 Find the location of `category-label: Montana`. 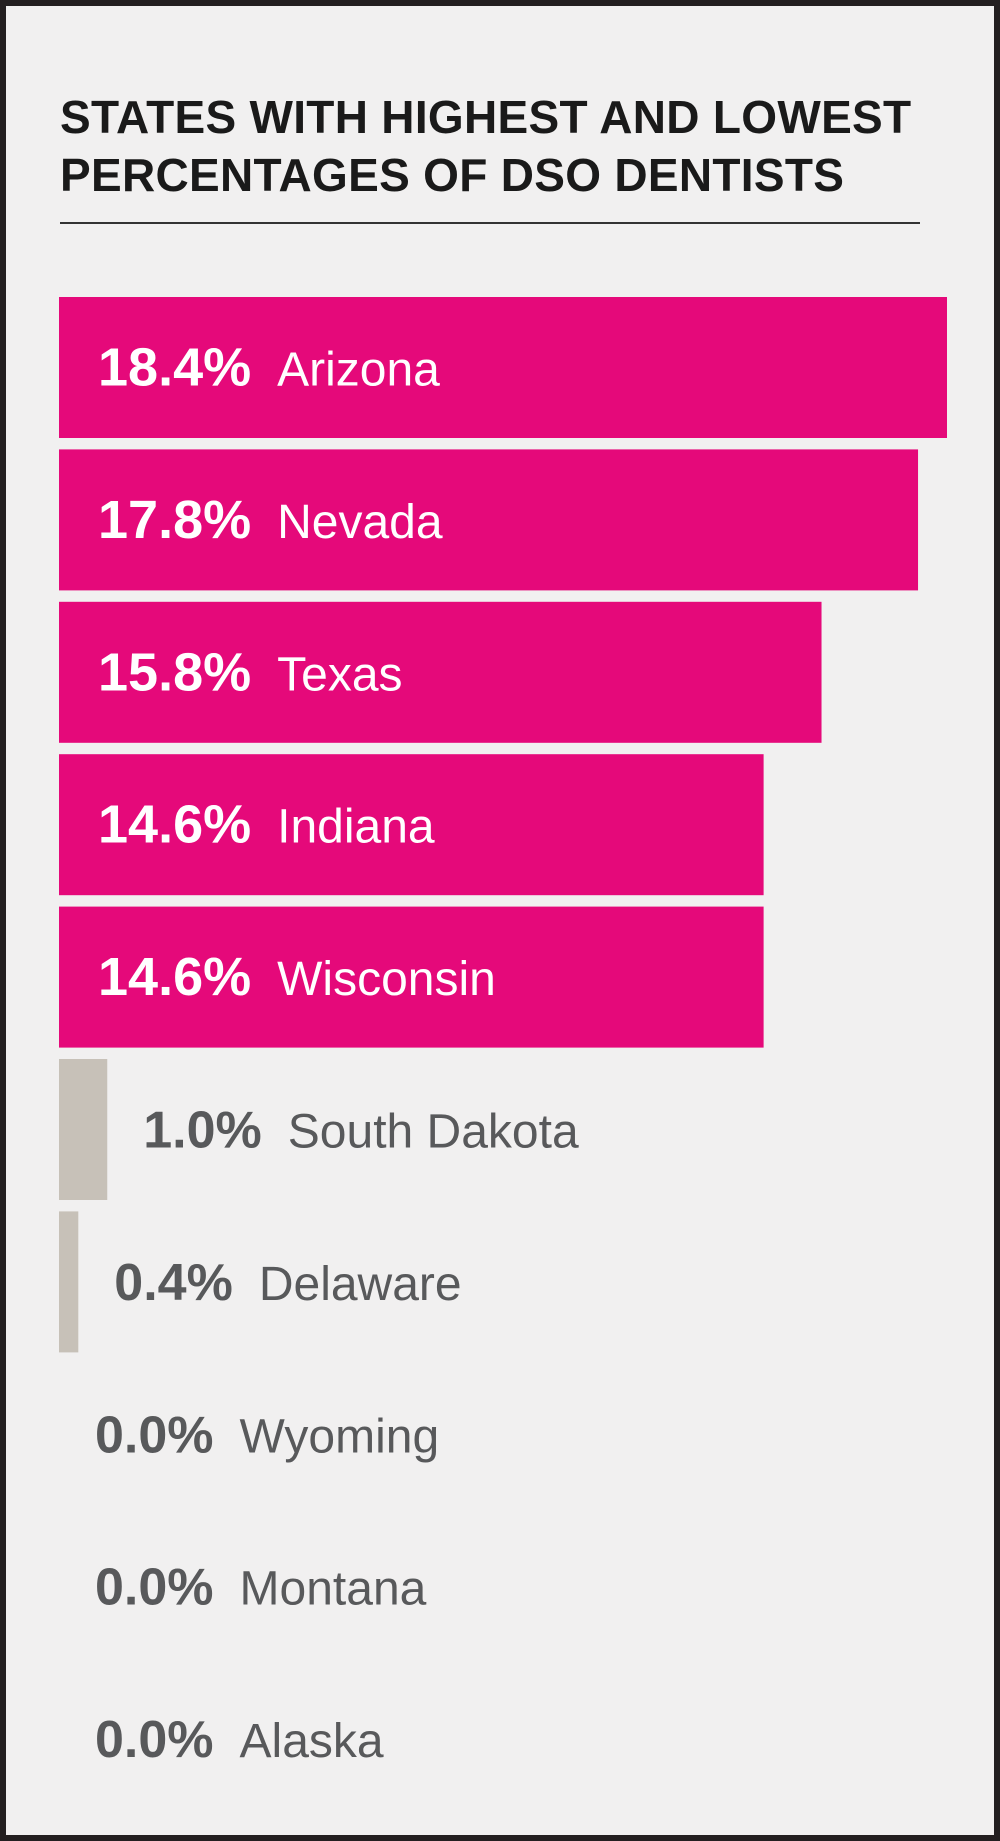

category-label: Montana is located at coordinates (333, 1589).